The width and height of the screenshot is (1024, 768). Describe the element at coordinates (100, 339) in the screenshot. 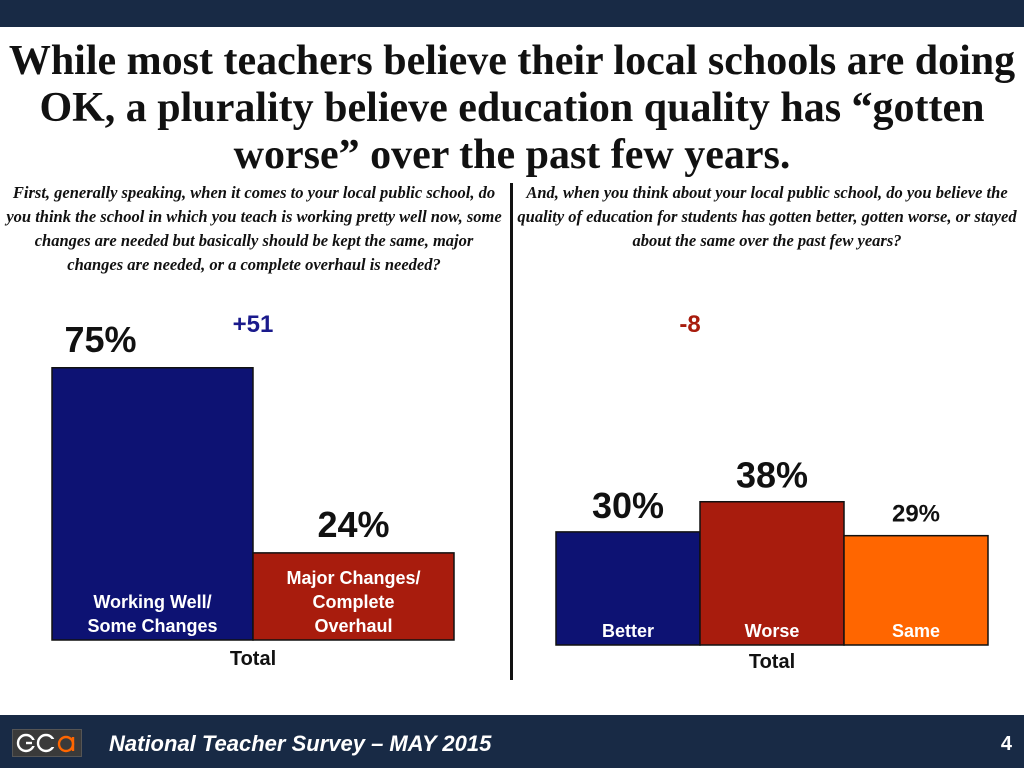

I see `data-label: 75%` at that location.